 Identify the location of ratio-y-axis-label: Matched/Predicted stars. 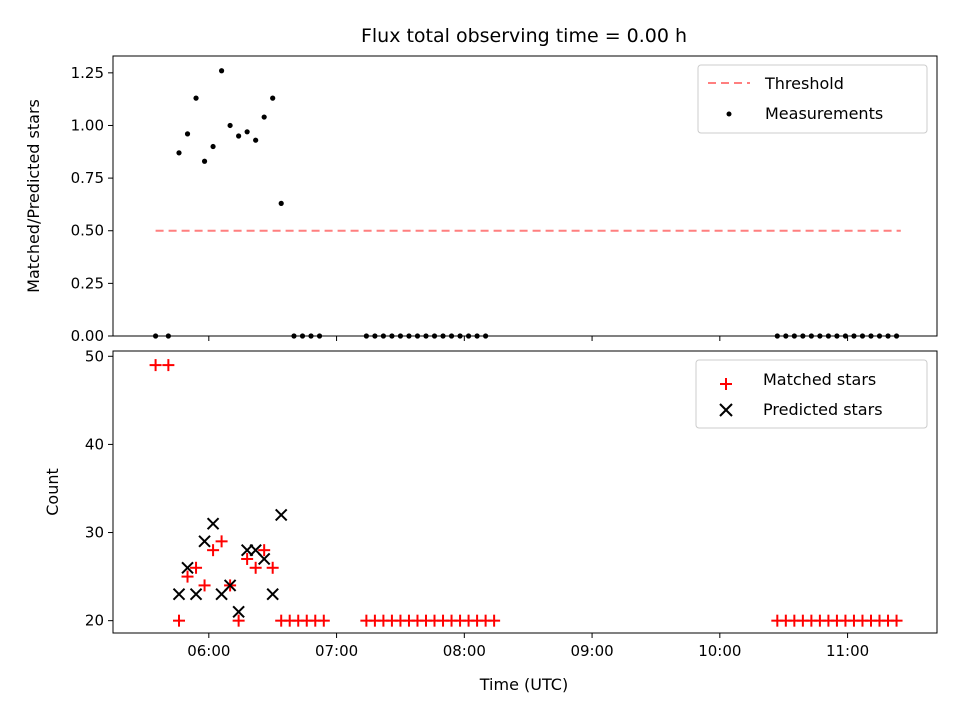
(33, 196).